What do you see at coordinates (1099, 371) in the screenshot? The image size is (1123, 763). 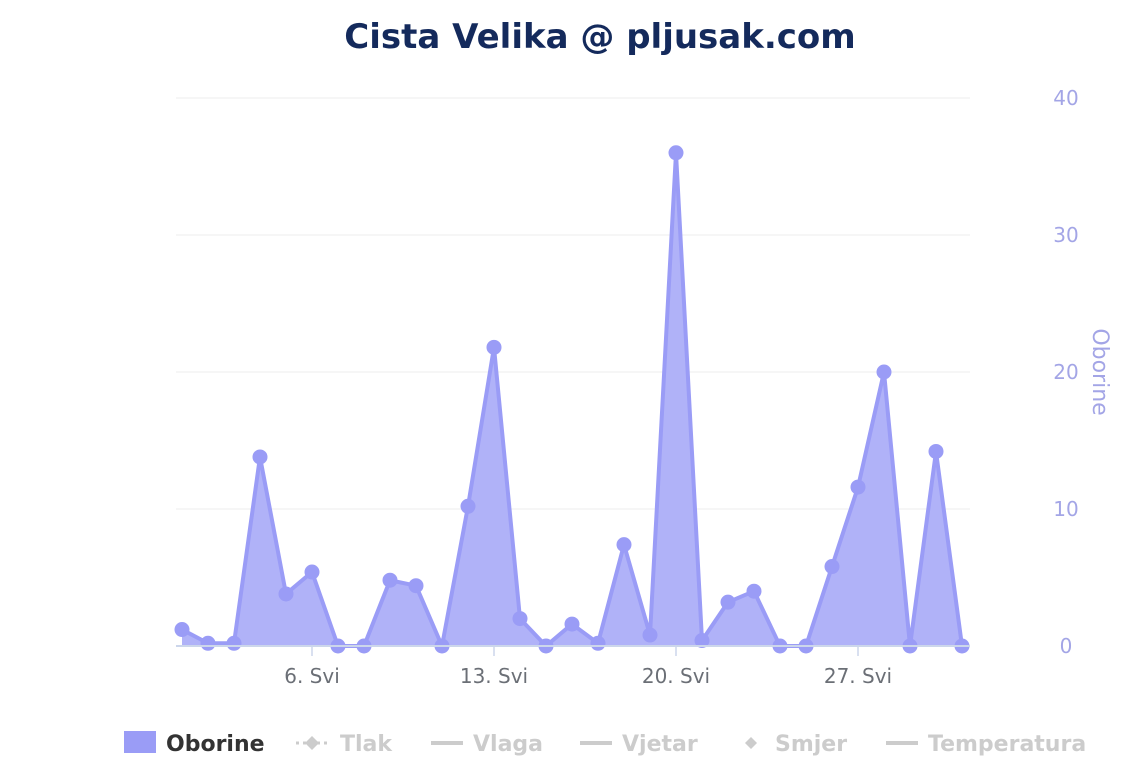 I see `y-axis-title: Oborine` at bounding box center [1099, 371].